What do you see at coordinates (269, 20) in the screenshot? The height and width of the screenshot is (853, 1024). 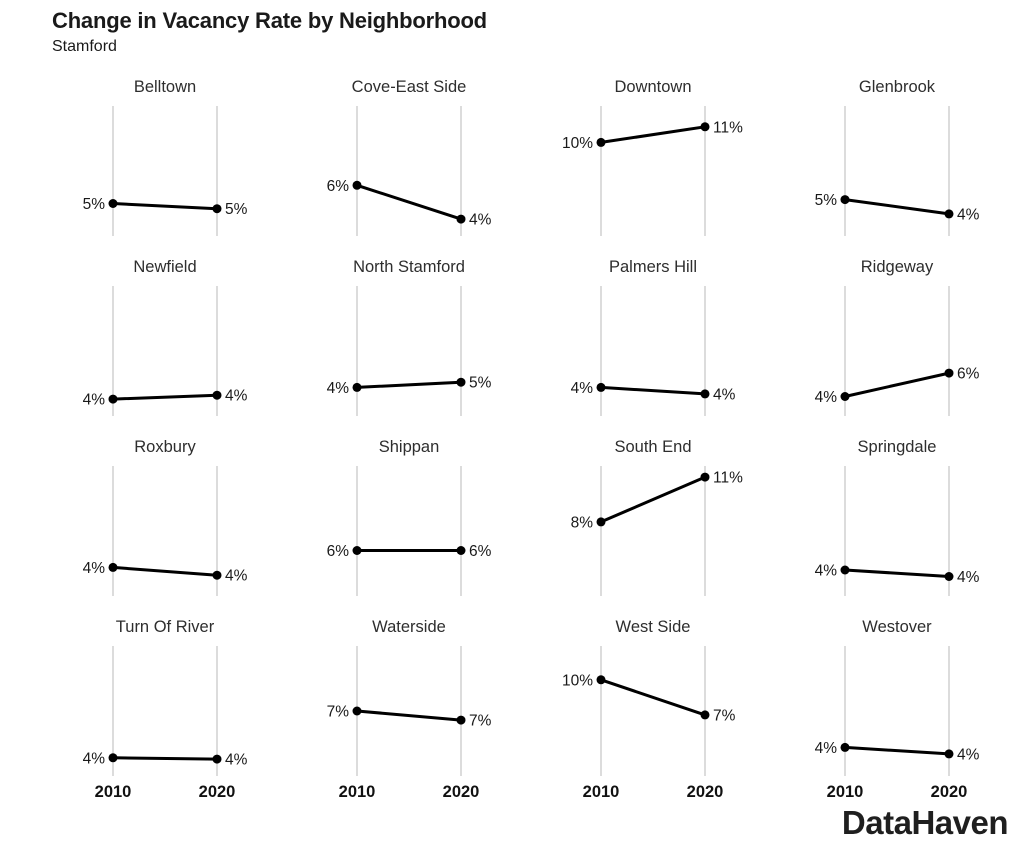 I see `chart-title: Change in Vacancy Rate by Neighborhood` at bounding box center [269, 20].